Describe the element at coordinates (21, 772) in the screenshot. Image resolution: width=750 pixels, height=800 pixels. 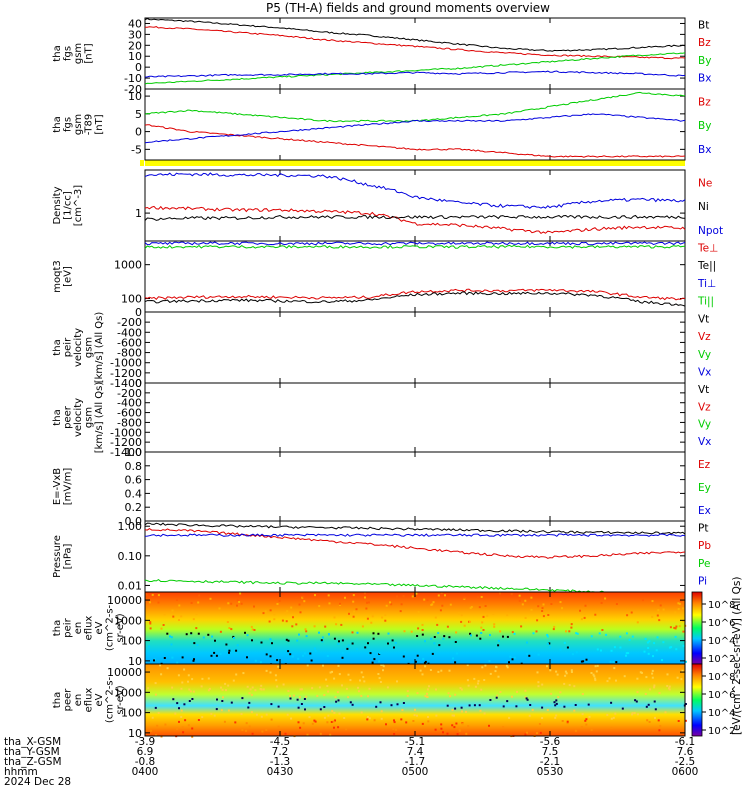
I see `time-axis-row-label: hhmm` at that location.